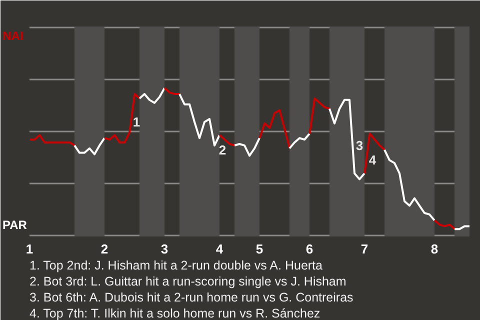 This screenshot has width=480, height=320. Describe the element at coordinates (364, 249) in the screenshot. I see `x-tick-label: 7` at that location.